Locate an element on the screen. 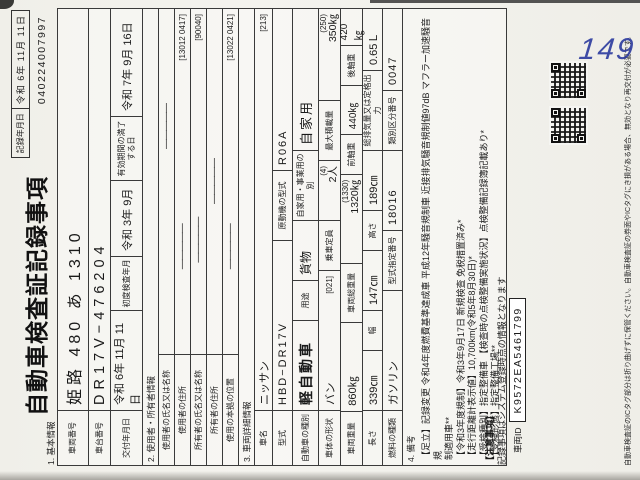 This screenshot has height=480, width=640. remark-line: 制適用車** is located at coordinates (449, 438).